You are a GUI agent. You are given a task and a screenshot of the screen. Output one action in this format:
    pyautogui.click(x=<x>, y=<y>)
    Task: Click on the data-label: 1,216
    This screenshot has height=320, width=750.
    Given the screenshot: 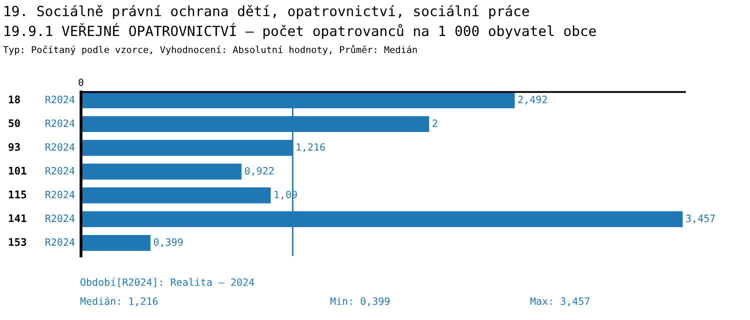 What is the action you would take?
    pyautogui.click(x=310, y=147)
    